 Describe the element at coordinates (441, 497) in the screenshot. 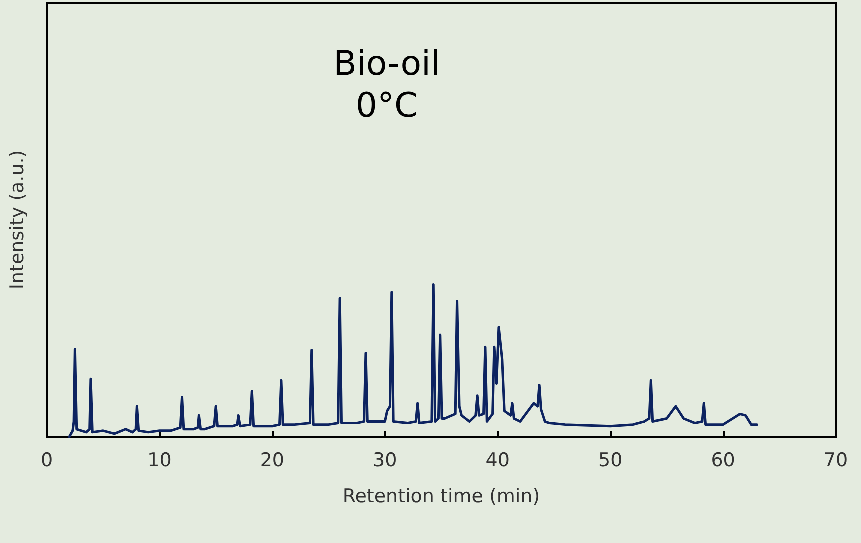

I see `x-axis-title: Retention time (min)` at that location.